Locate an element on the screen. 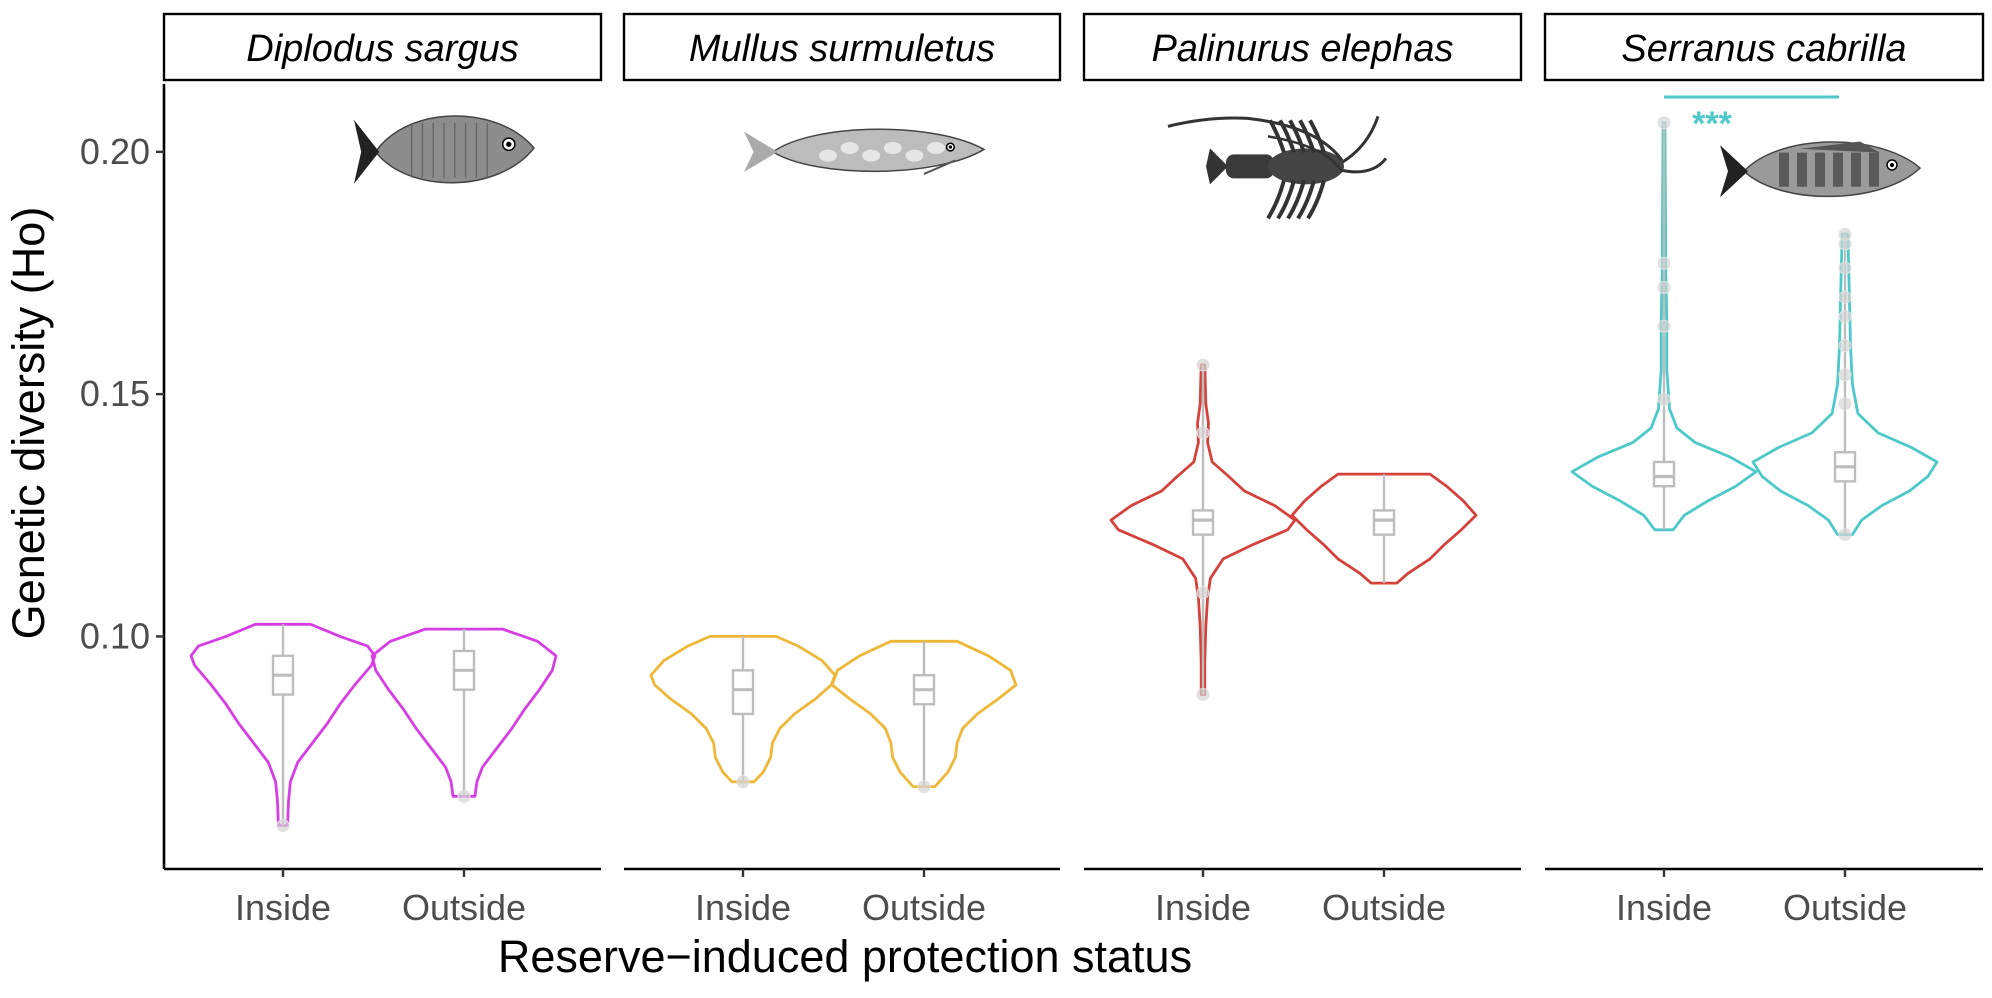  fish-deep-icon is located at coordinates (444, 149).